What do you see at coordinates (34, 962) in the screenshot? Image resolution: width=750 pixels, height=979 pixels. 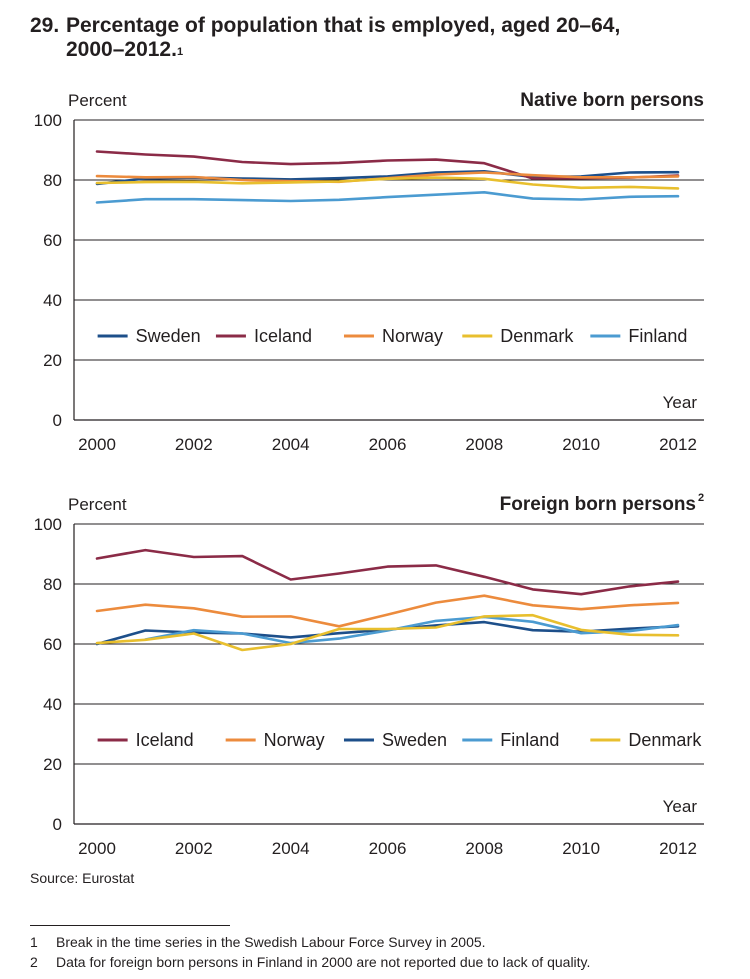 I see `footnote-number: 2` at bounding box center [34, 962].